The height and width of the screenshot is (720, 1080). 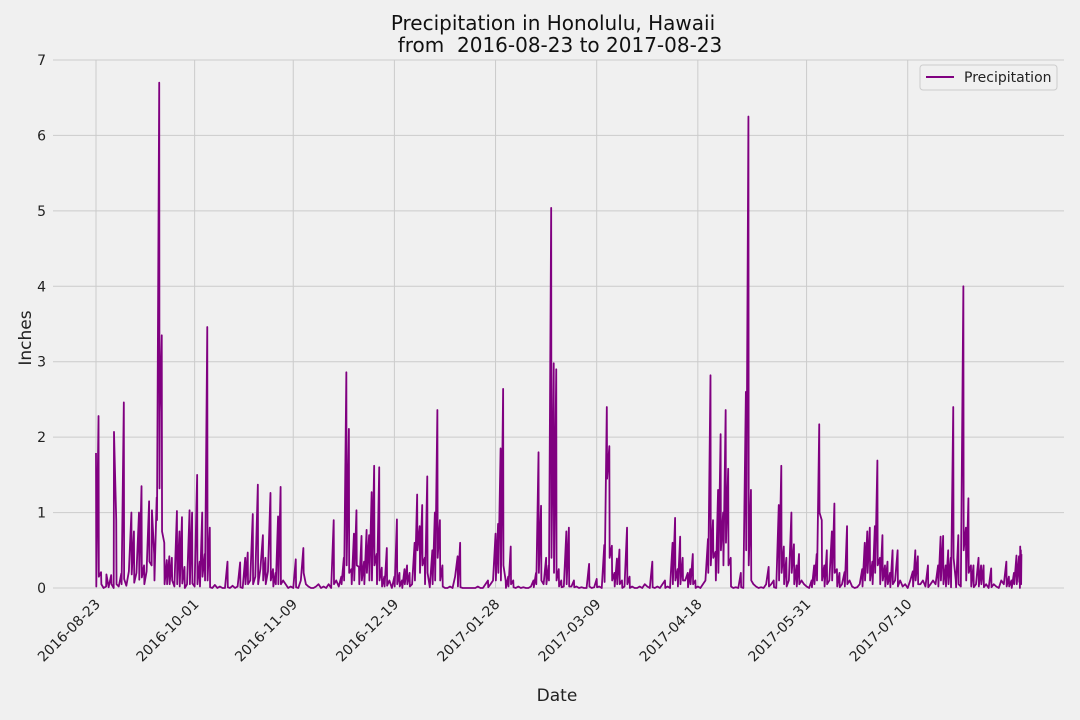 I want to click on y-axis-label: Inches, so click(x=26, y=337).